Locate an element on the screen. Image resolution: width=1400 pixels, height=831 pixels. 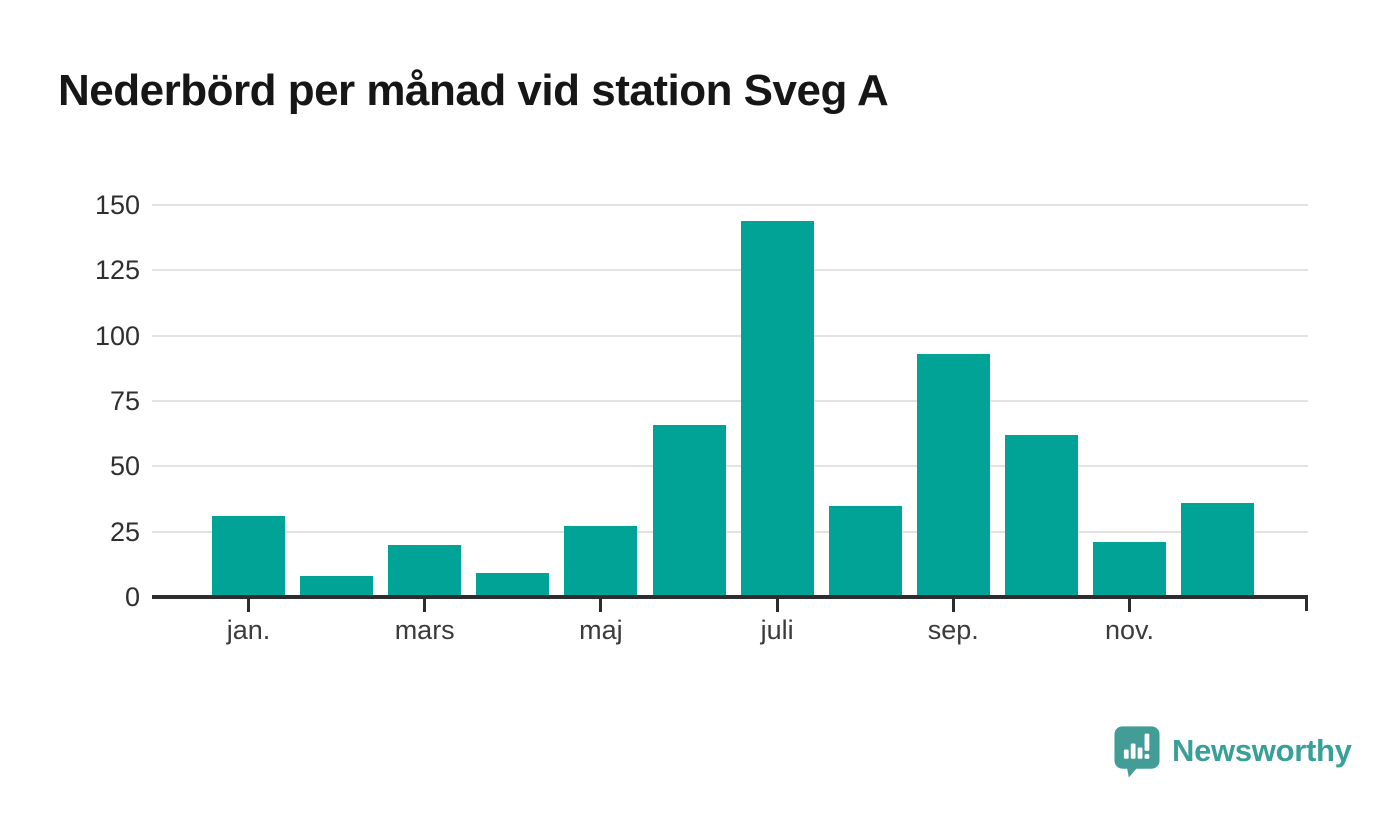
bar-dec is located at coordinates (1218, 549).